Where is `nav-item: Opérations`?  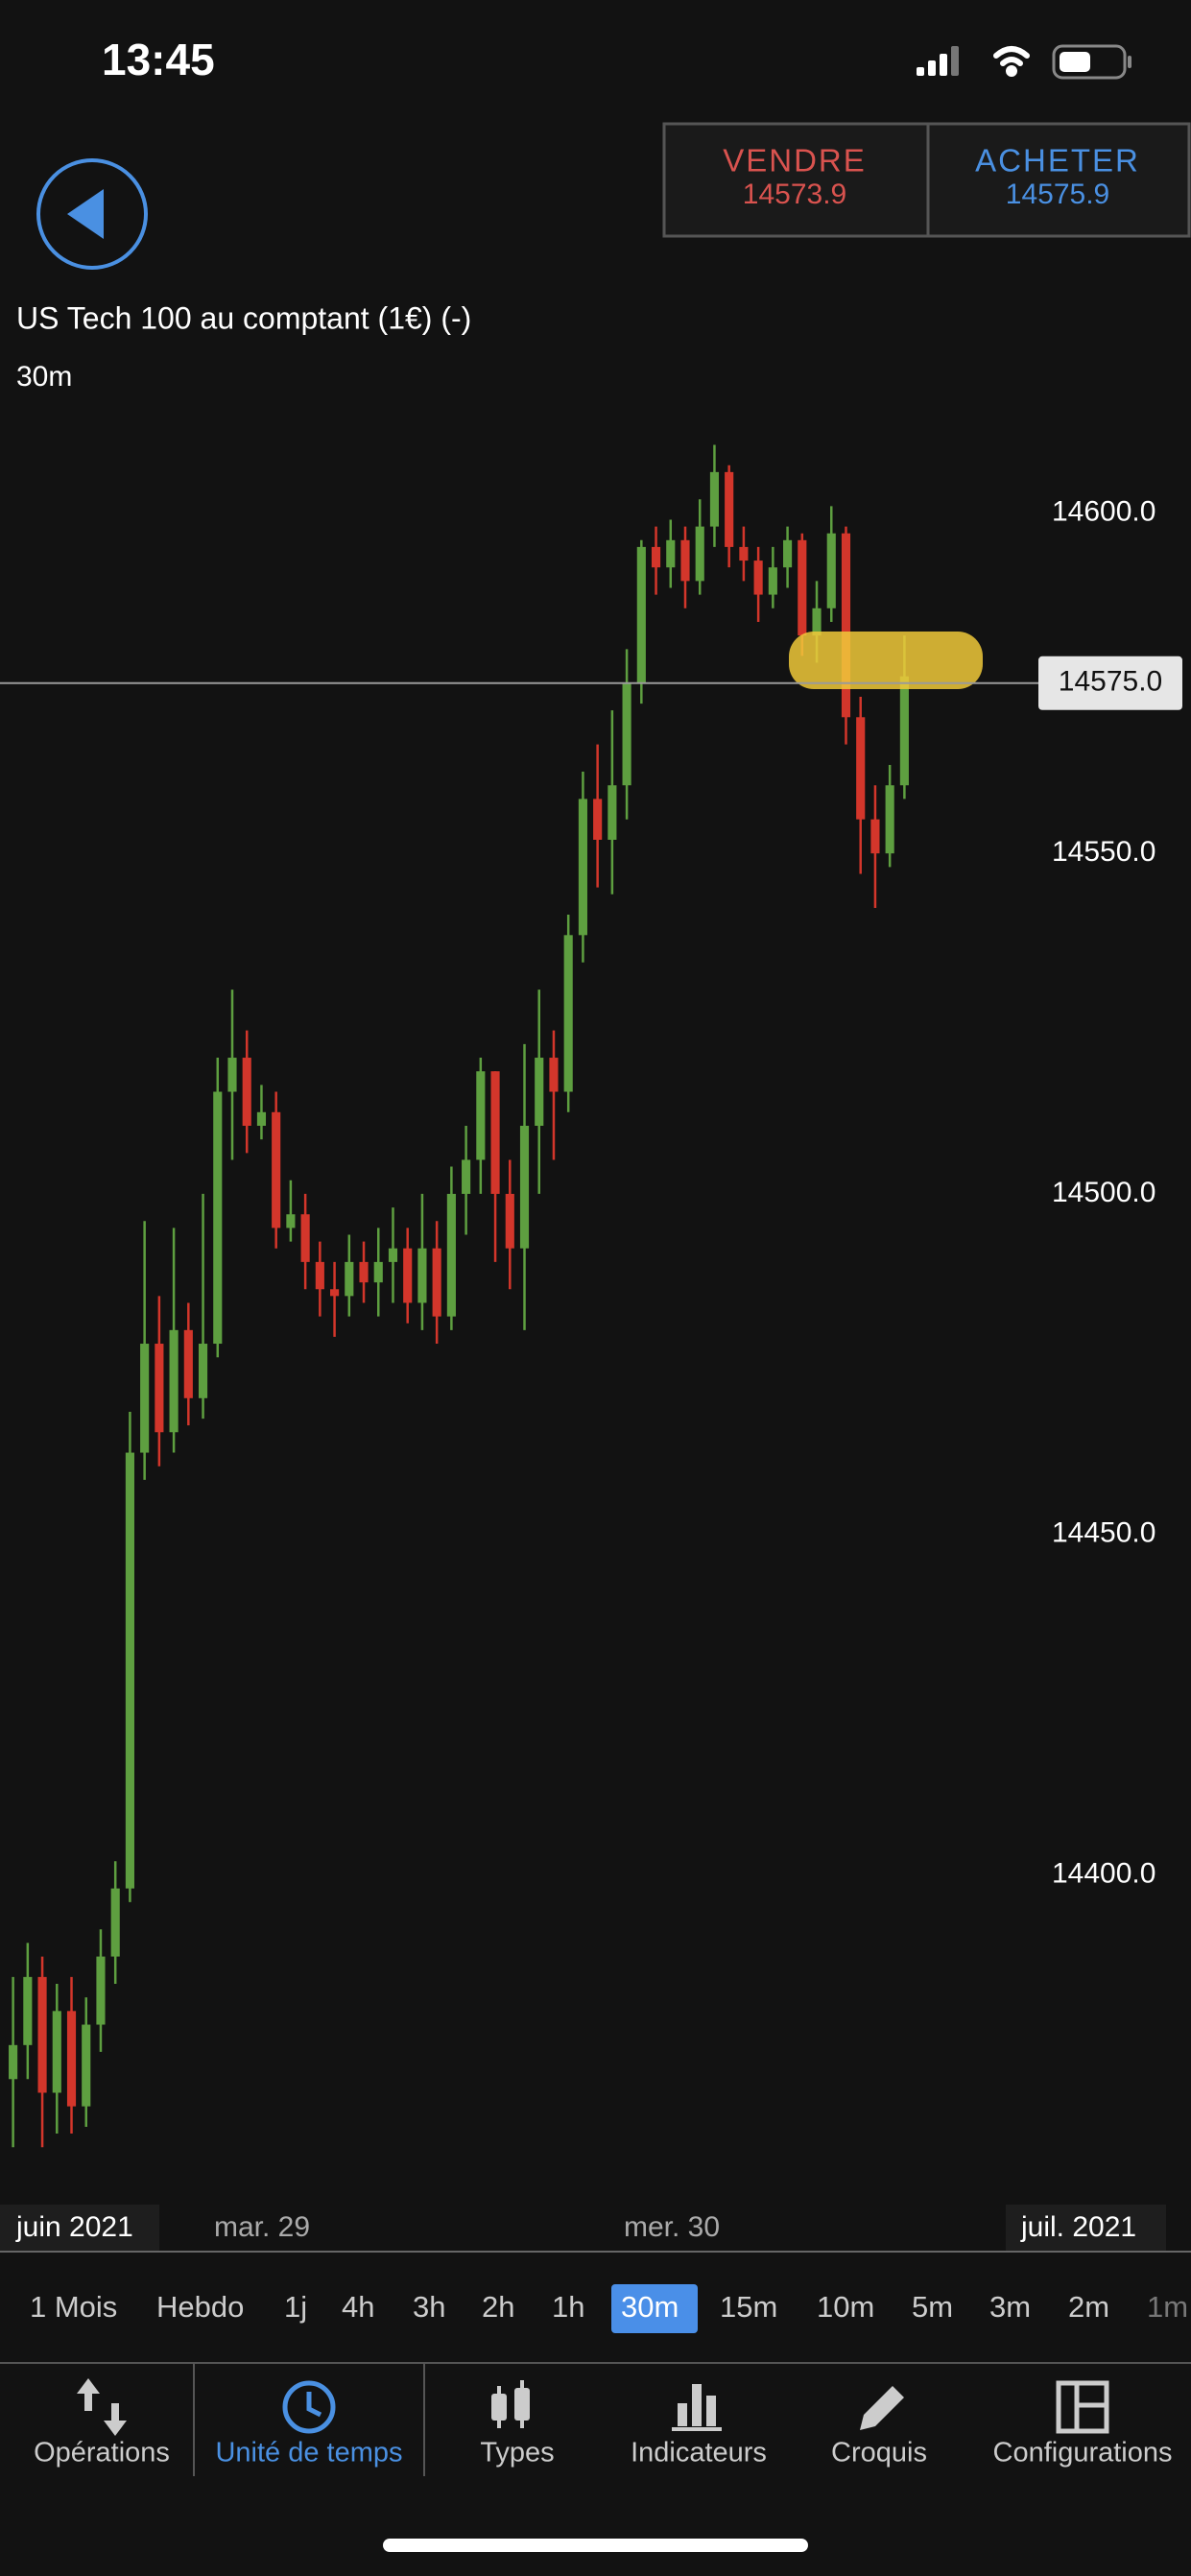 nav-item: Opérations is located at coordinates (102, 2453).